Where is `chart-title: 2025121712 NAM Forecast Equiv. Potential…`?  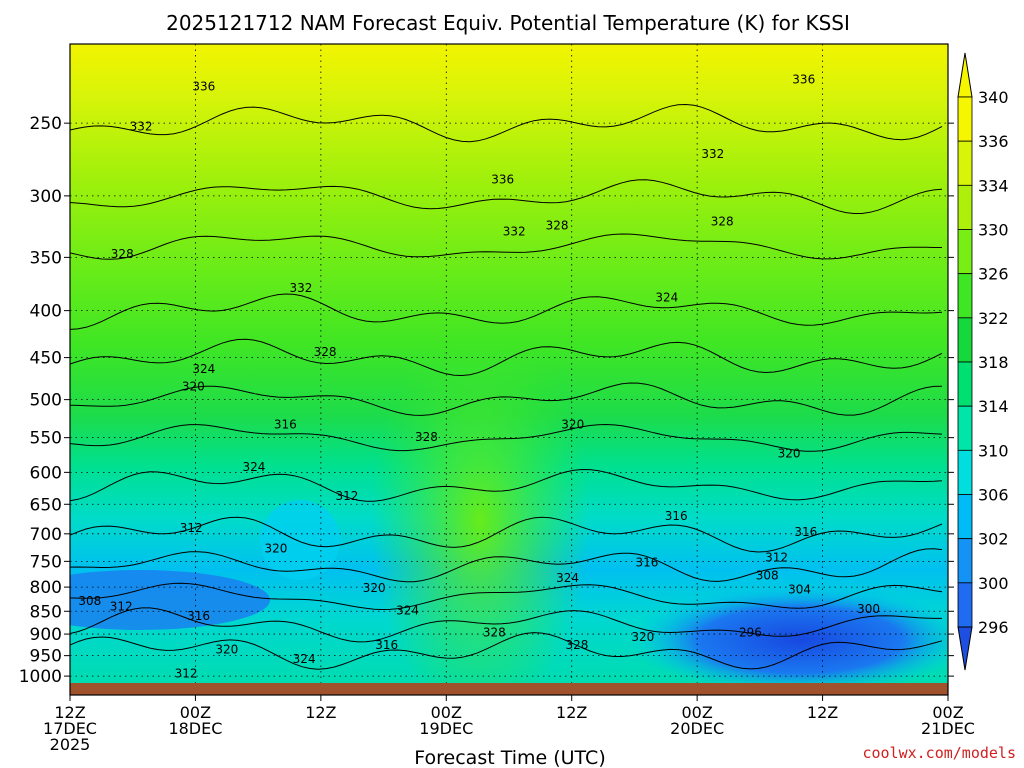
chart-title: 2025121712 NAM Forecast Equiv. Potential… is located at coordinates (508, 23).